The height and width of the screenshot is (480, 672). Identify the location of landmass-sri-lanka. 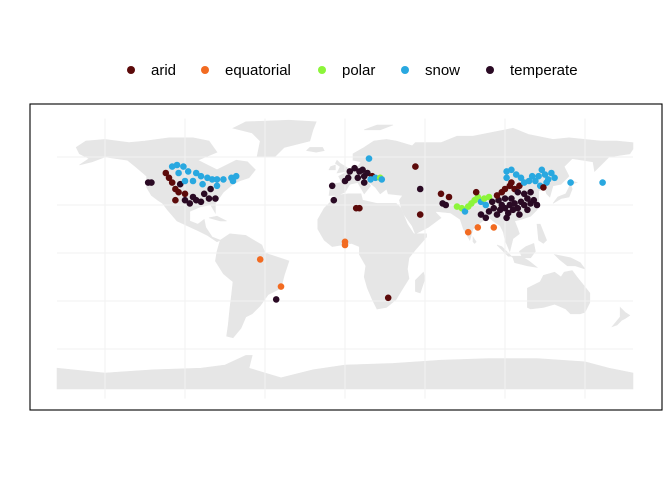
(474, 240).